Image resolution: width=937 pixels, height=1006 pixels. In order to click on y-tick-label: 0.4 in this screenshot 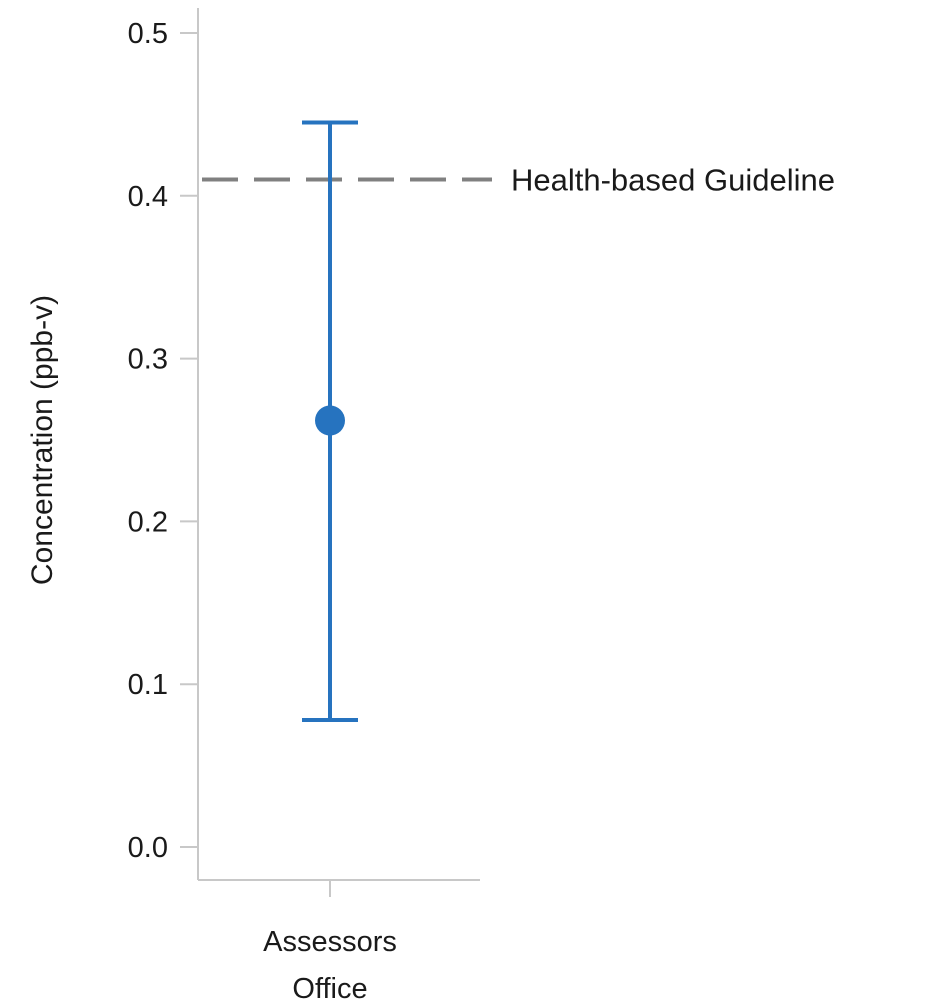, I will do `click(148, 197)`.